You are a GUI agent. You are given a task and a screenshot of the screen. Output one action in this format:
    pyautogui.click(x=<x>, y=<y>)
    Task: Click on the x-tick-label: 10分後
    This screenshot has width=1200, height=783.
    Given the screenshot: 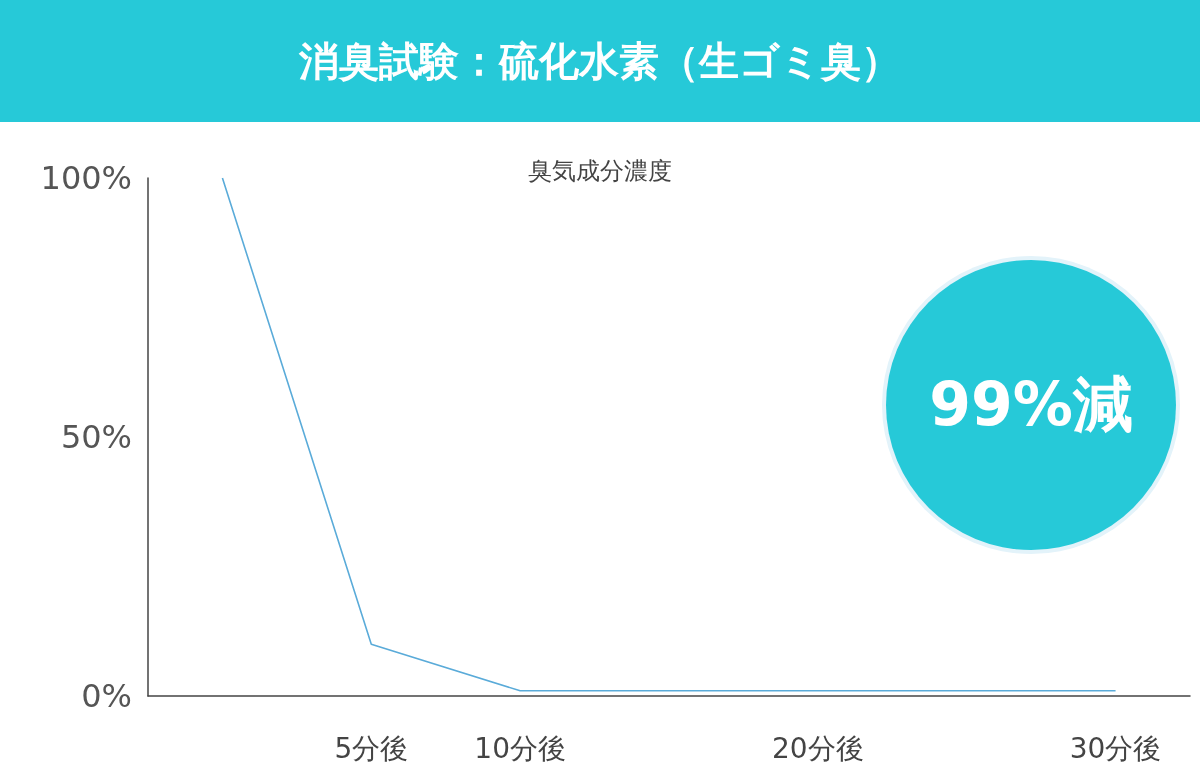 What is the action you would take?
    pyautogui.click(x=520, y=748)
    